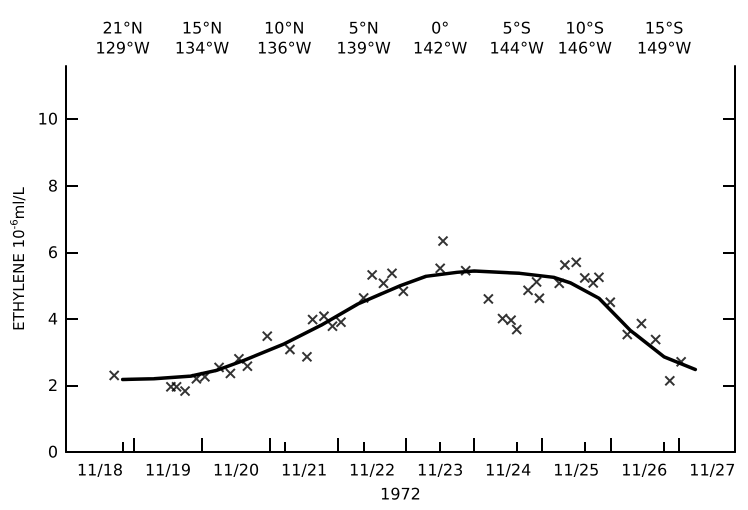 The width and height of the screenshot is (748, 510). Describe the element at coordinates (400, 494) in the screenshot. I see `x-axis-title: 1972` at that location.